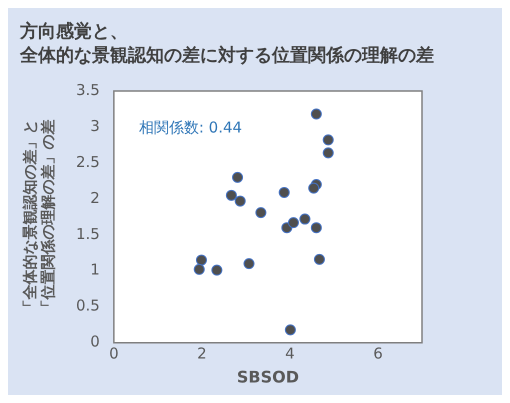  I want to click on x-tick-label: 6, so click(378, 353).